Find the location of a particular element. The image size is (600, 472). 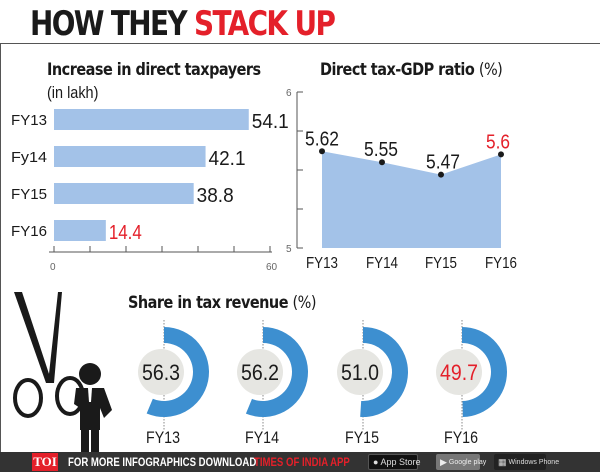

donut-chart-title-text: Share in tax revenue is located at coordinates (208, 303).